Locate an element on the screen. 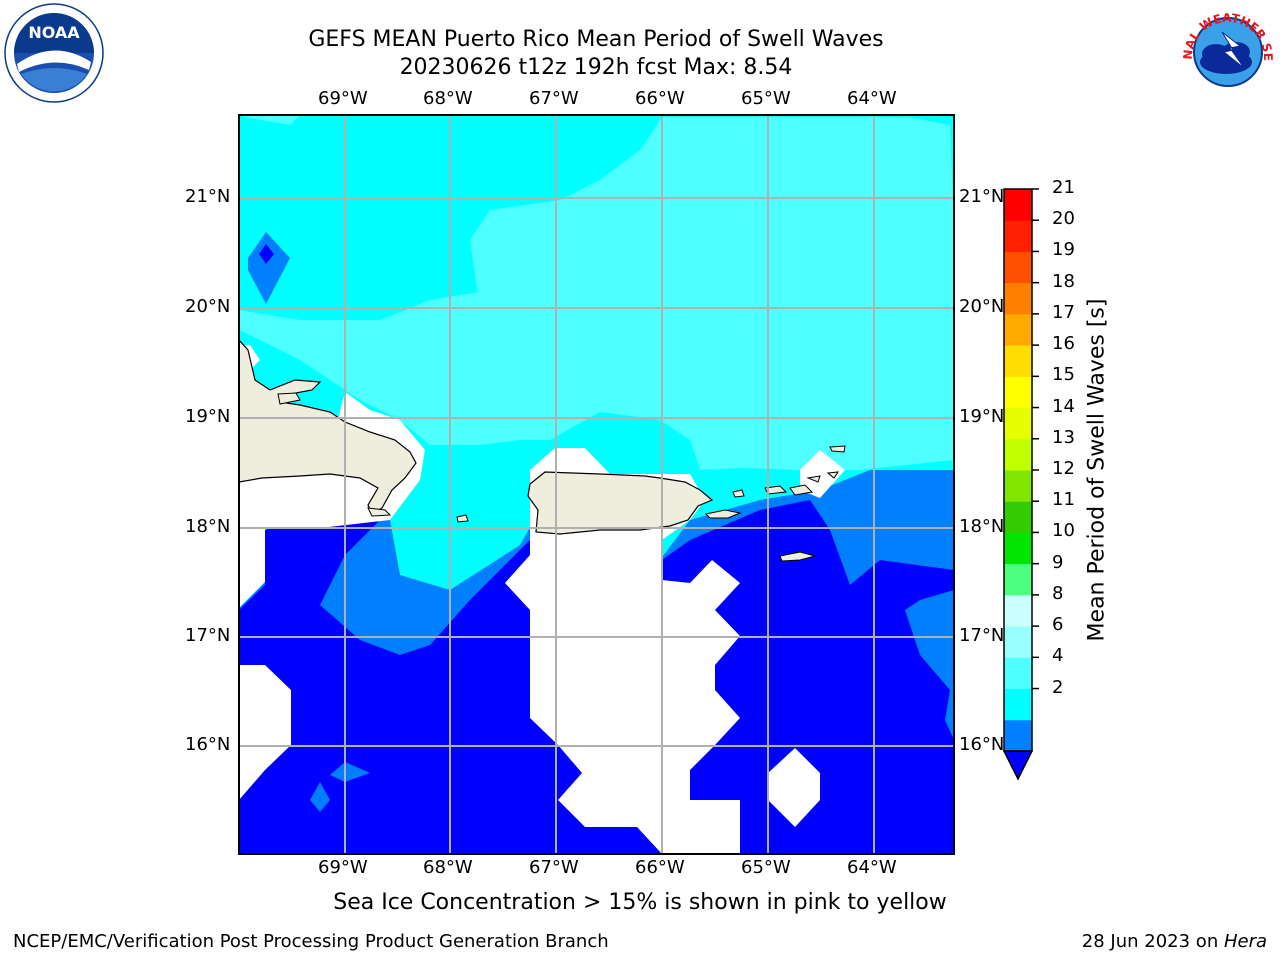  colorbar-tick-label: 19 is located at coordinates (1063, 250).